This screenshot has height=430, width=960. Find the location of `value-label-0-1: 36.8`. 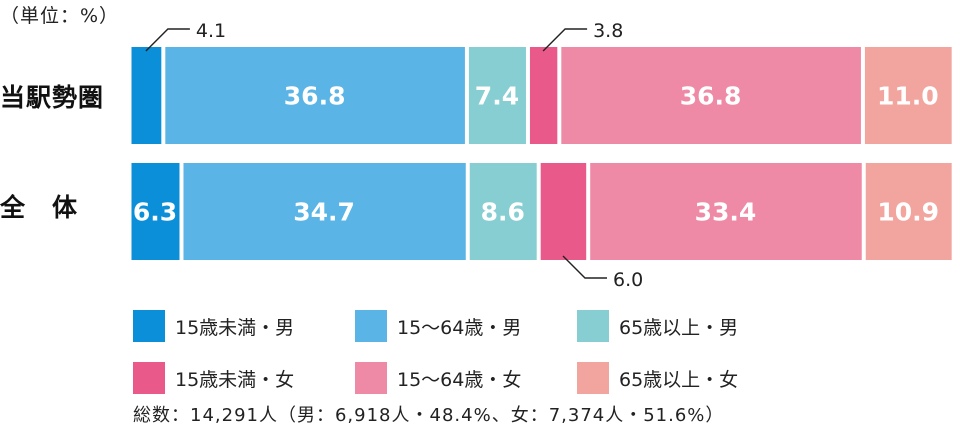

value-label-0-1: 36.8 is located at coordinates (315, 96).